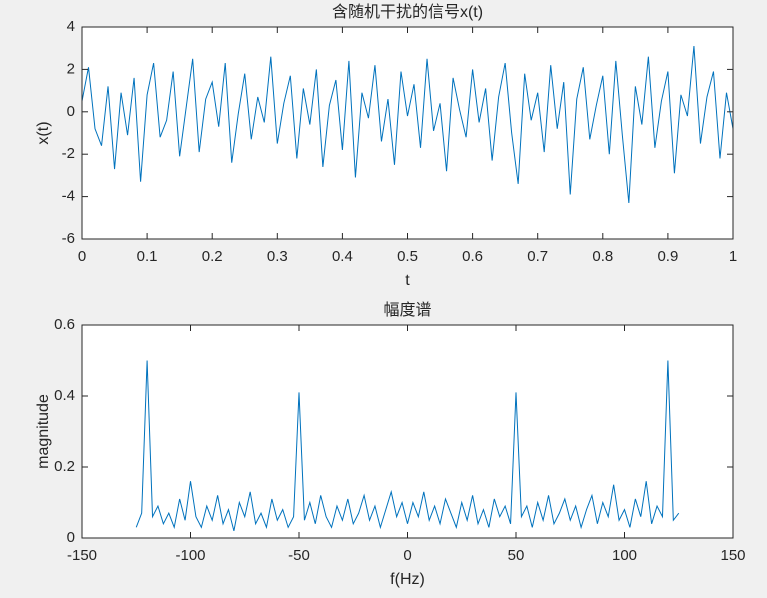 The height and width of the screenshot is (598, 767). What do you see at coordinates (407, 310) in the screenshot?
I see `axes-title: 幅度谱` at bounding box center [407, 310].